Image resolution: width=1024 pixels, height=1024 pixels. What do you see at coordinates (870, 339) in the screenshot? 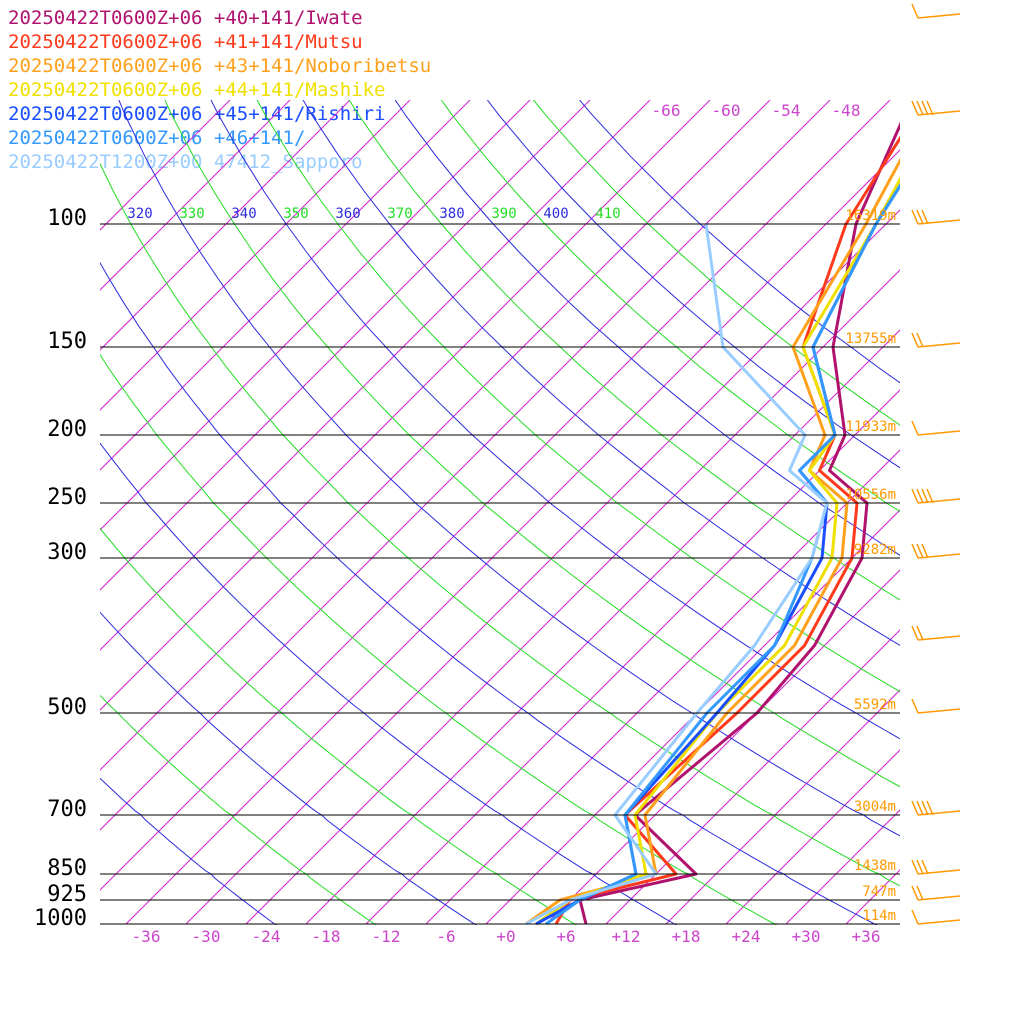
I see `height-label: 13755m` at bounding box center [870, 339].